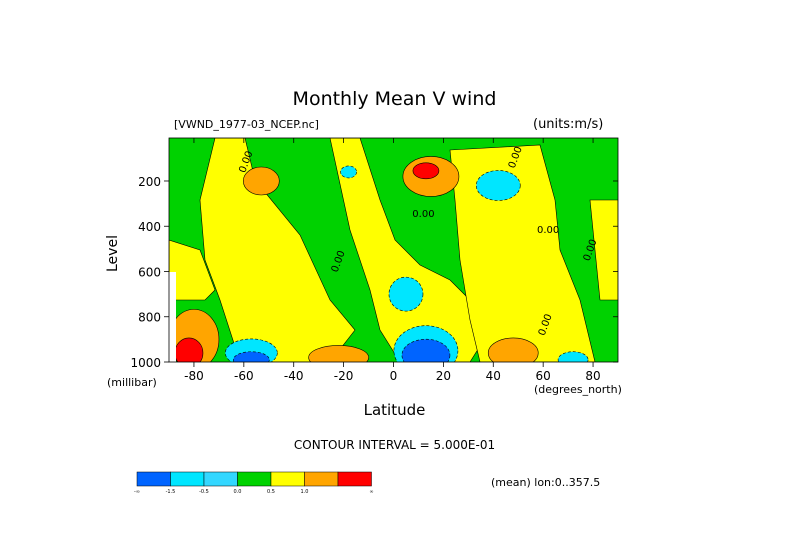 The height and width of the screenshot is (558, 789). I want to click on x-tick-label: -80, so click(194, 376).